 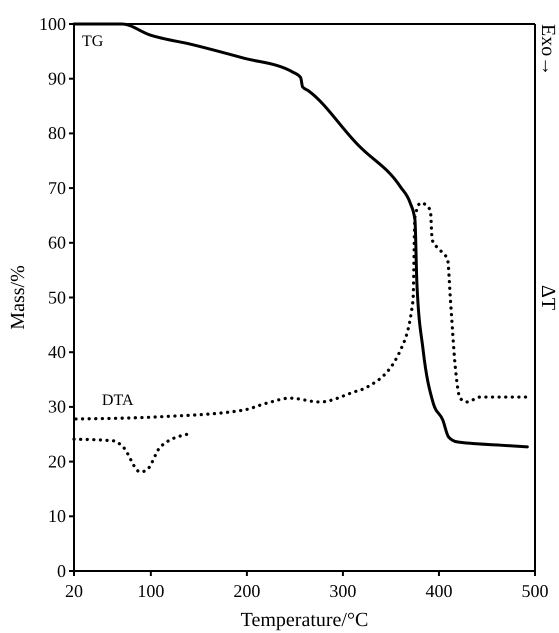 I want to click on y-tick-label: 70, so click(x=57, y=188).